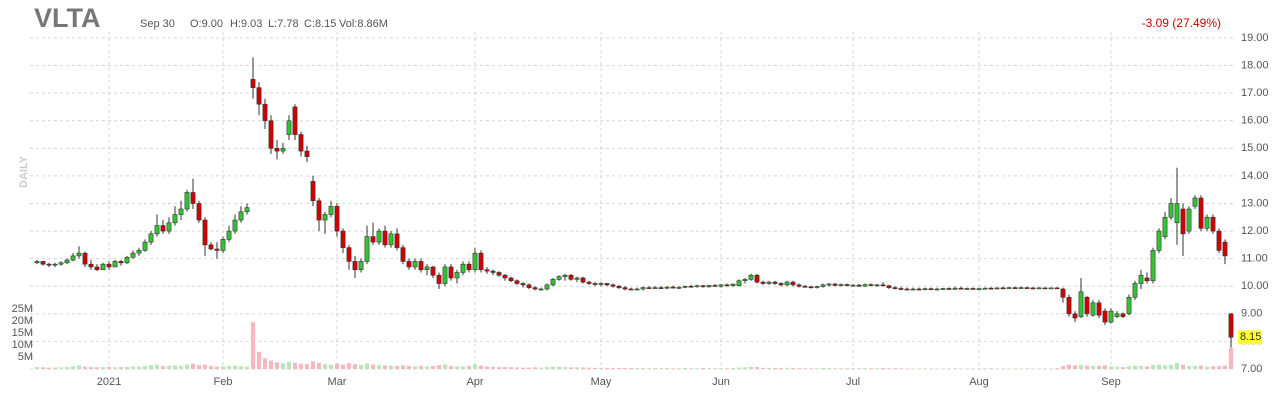 This screenshot has height=400, width=1280. Describe the element at coordinates (1251, 314) in the screenshot. I see `y-tick-label: 9.00` at that location.